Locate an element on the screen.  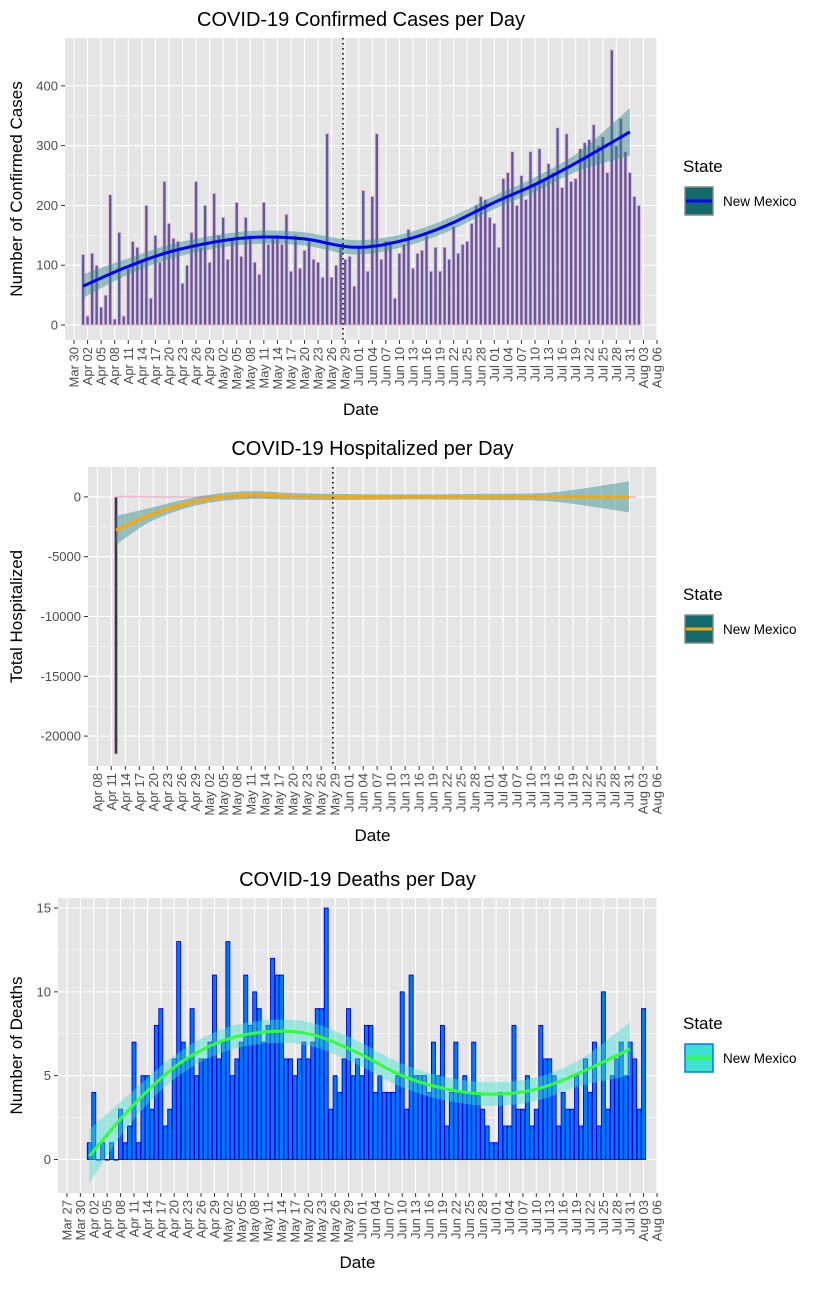
y-axis-label: Number of Deaths is located at coordinates (16, 1046).